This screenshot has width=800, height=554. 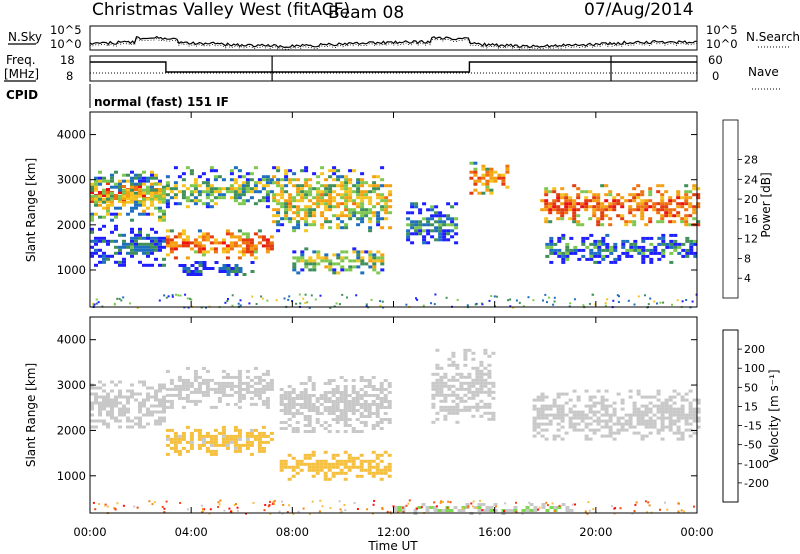 What do you see at coordinates (751, 239) in the screenshot?
I see `colorbar-tick-label: 12` at bounding box center [751, 239].